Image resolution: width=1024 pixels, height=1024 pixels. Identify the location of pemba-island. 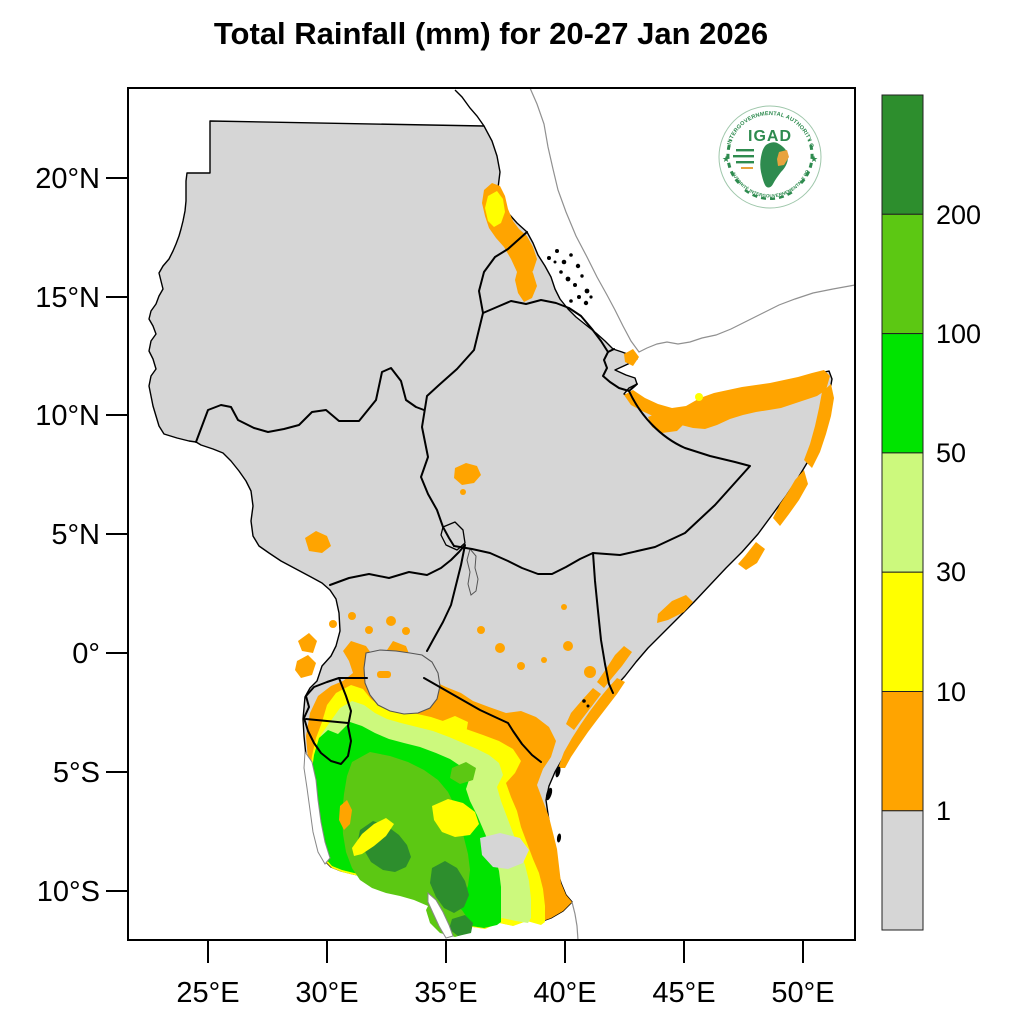
(558, 772).